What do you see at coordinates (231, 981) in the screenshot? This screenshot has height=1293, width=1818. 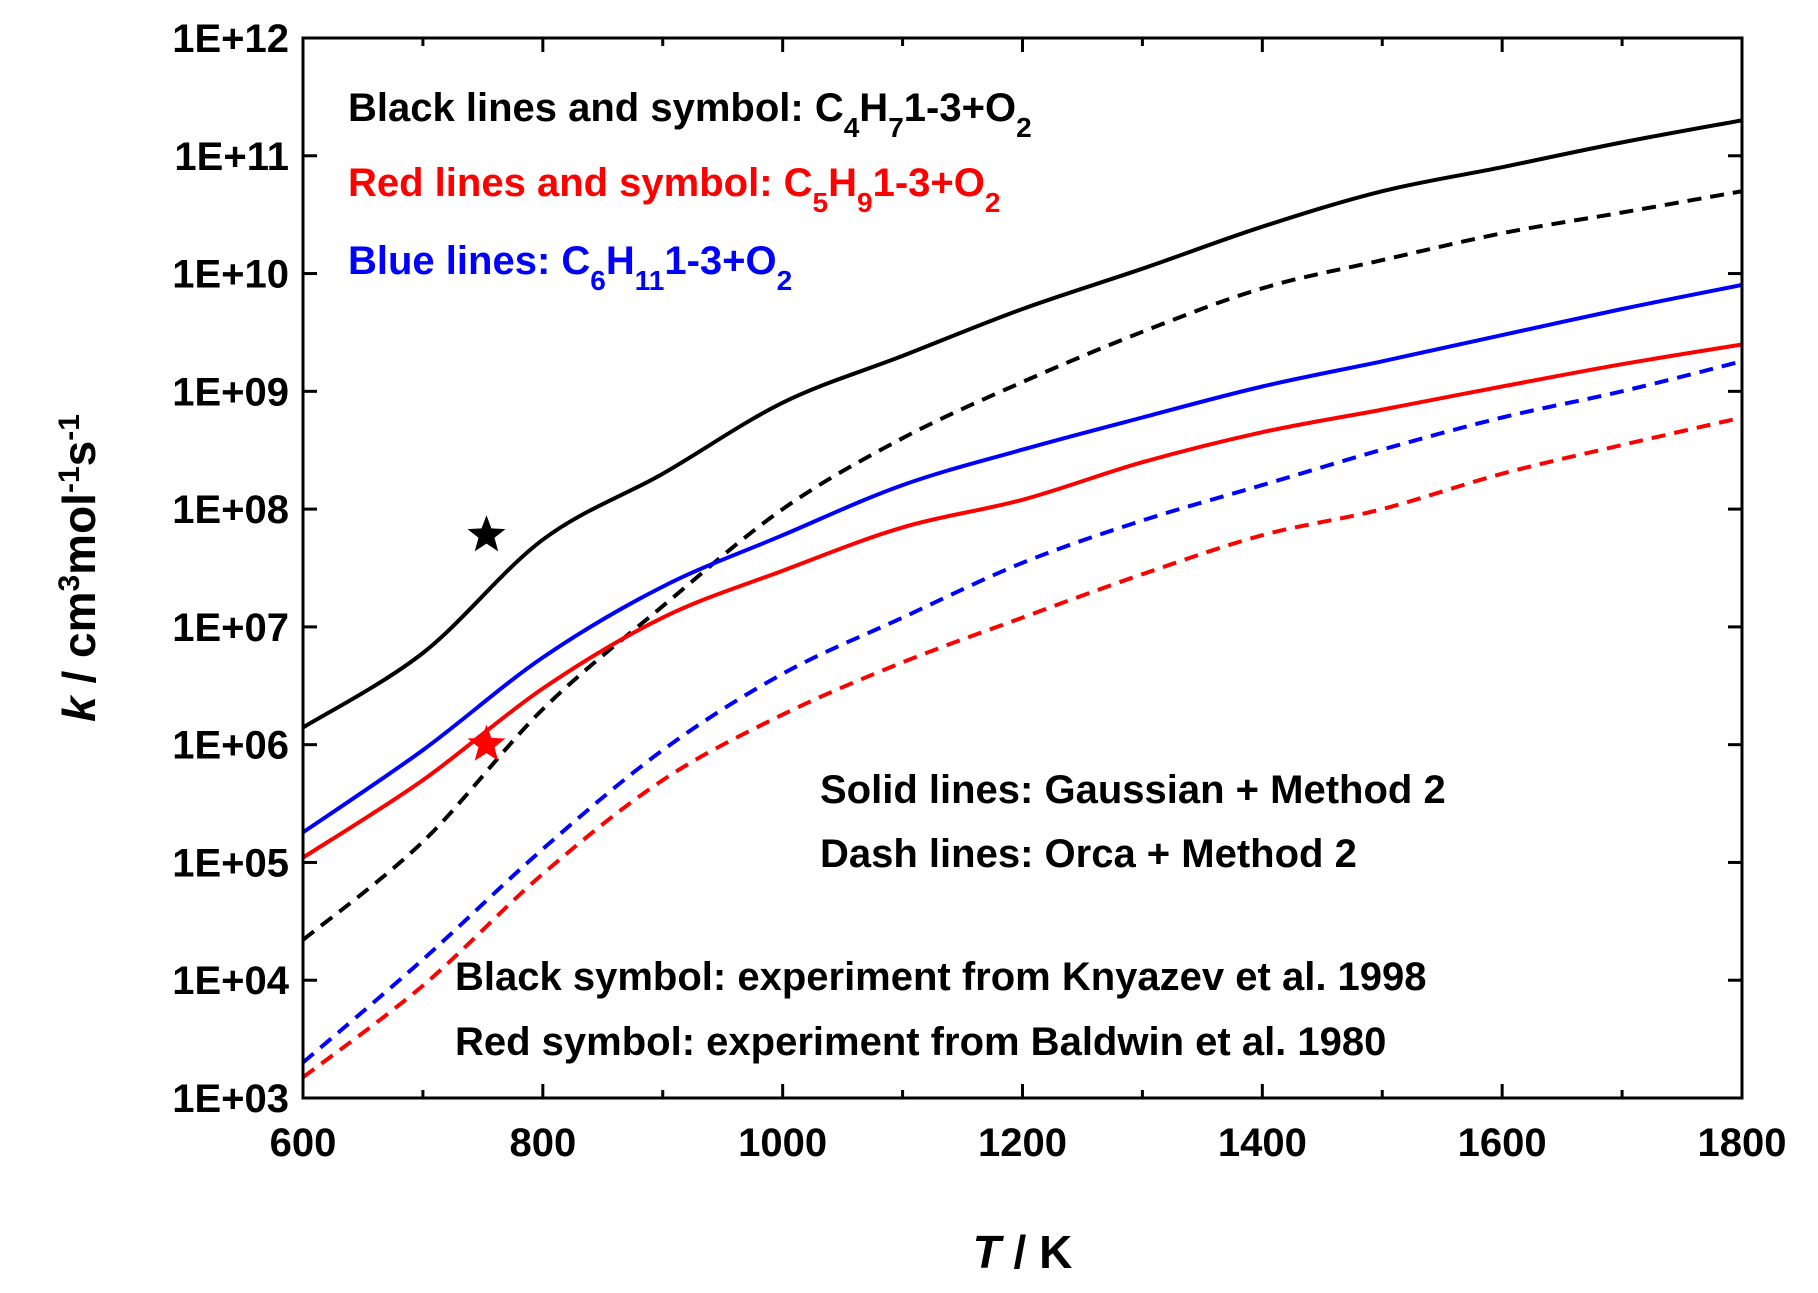 I see `y-tick-label: 1E+04` at bounding box center [231, 981].